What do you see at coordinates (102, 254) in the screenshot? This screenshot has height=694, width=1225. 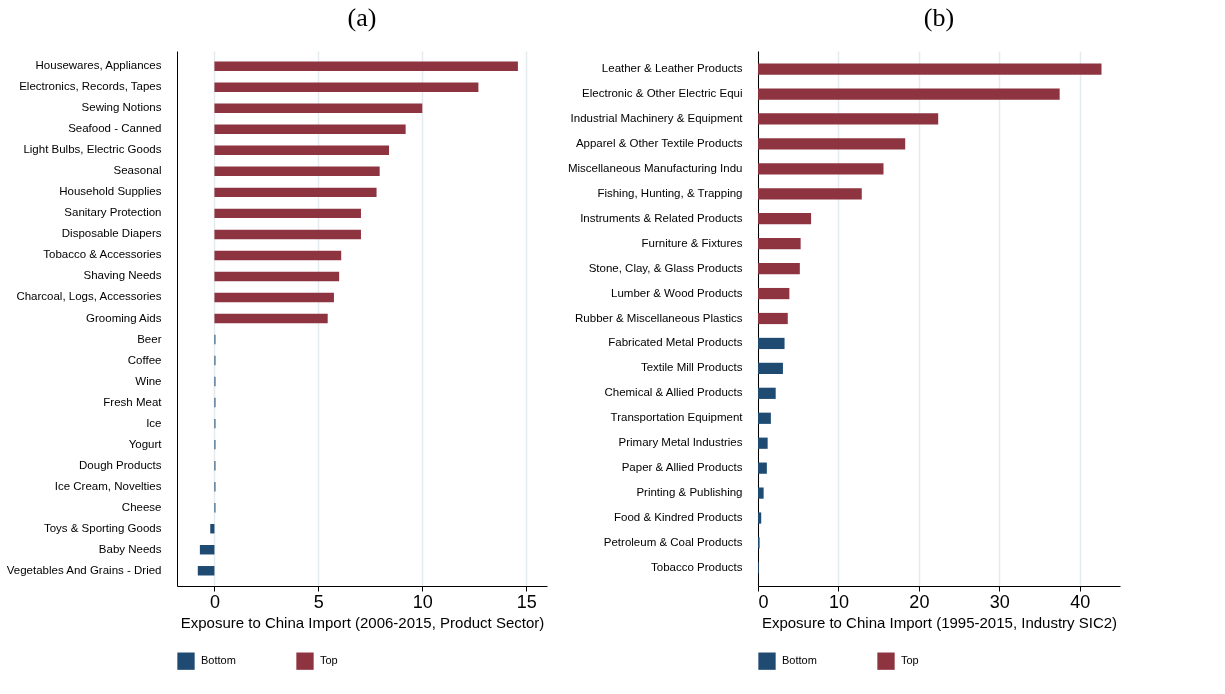 I see `y-tick-label: Tobacco & Accessories` at bounding box center [102, 254].